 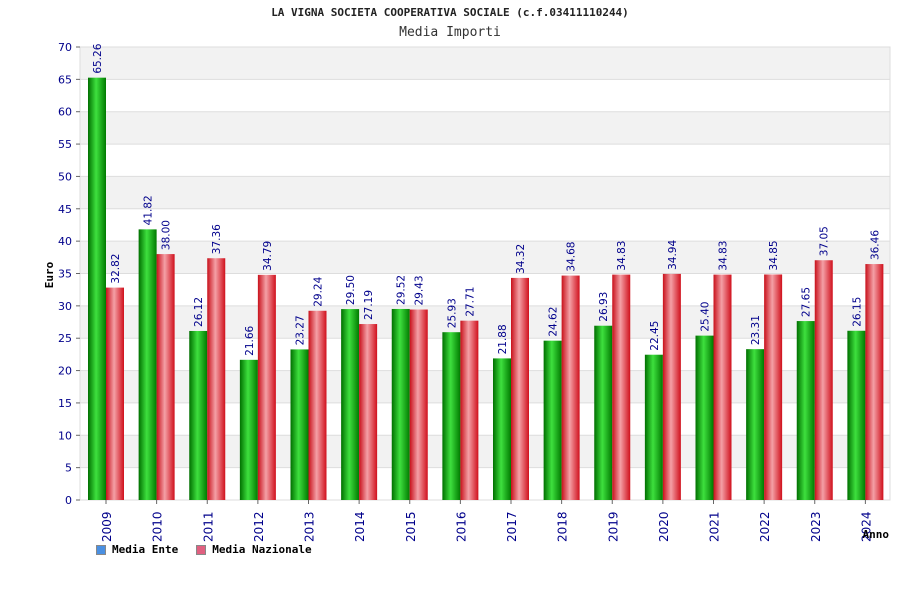 What do you see at coordinates (65, 338) in the screenshot?
I see `y-tick-label: 25` at bounding box center [65, 338].